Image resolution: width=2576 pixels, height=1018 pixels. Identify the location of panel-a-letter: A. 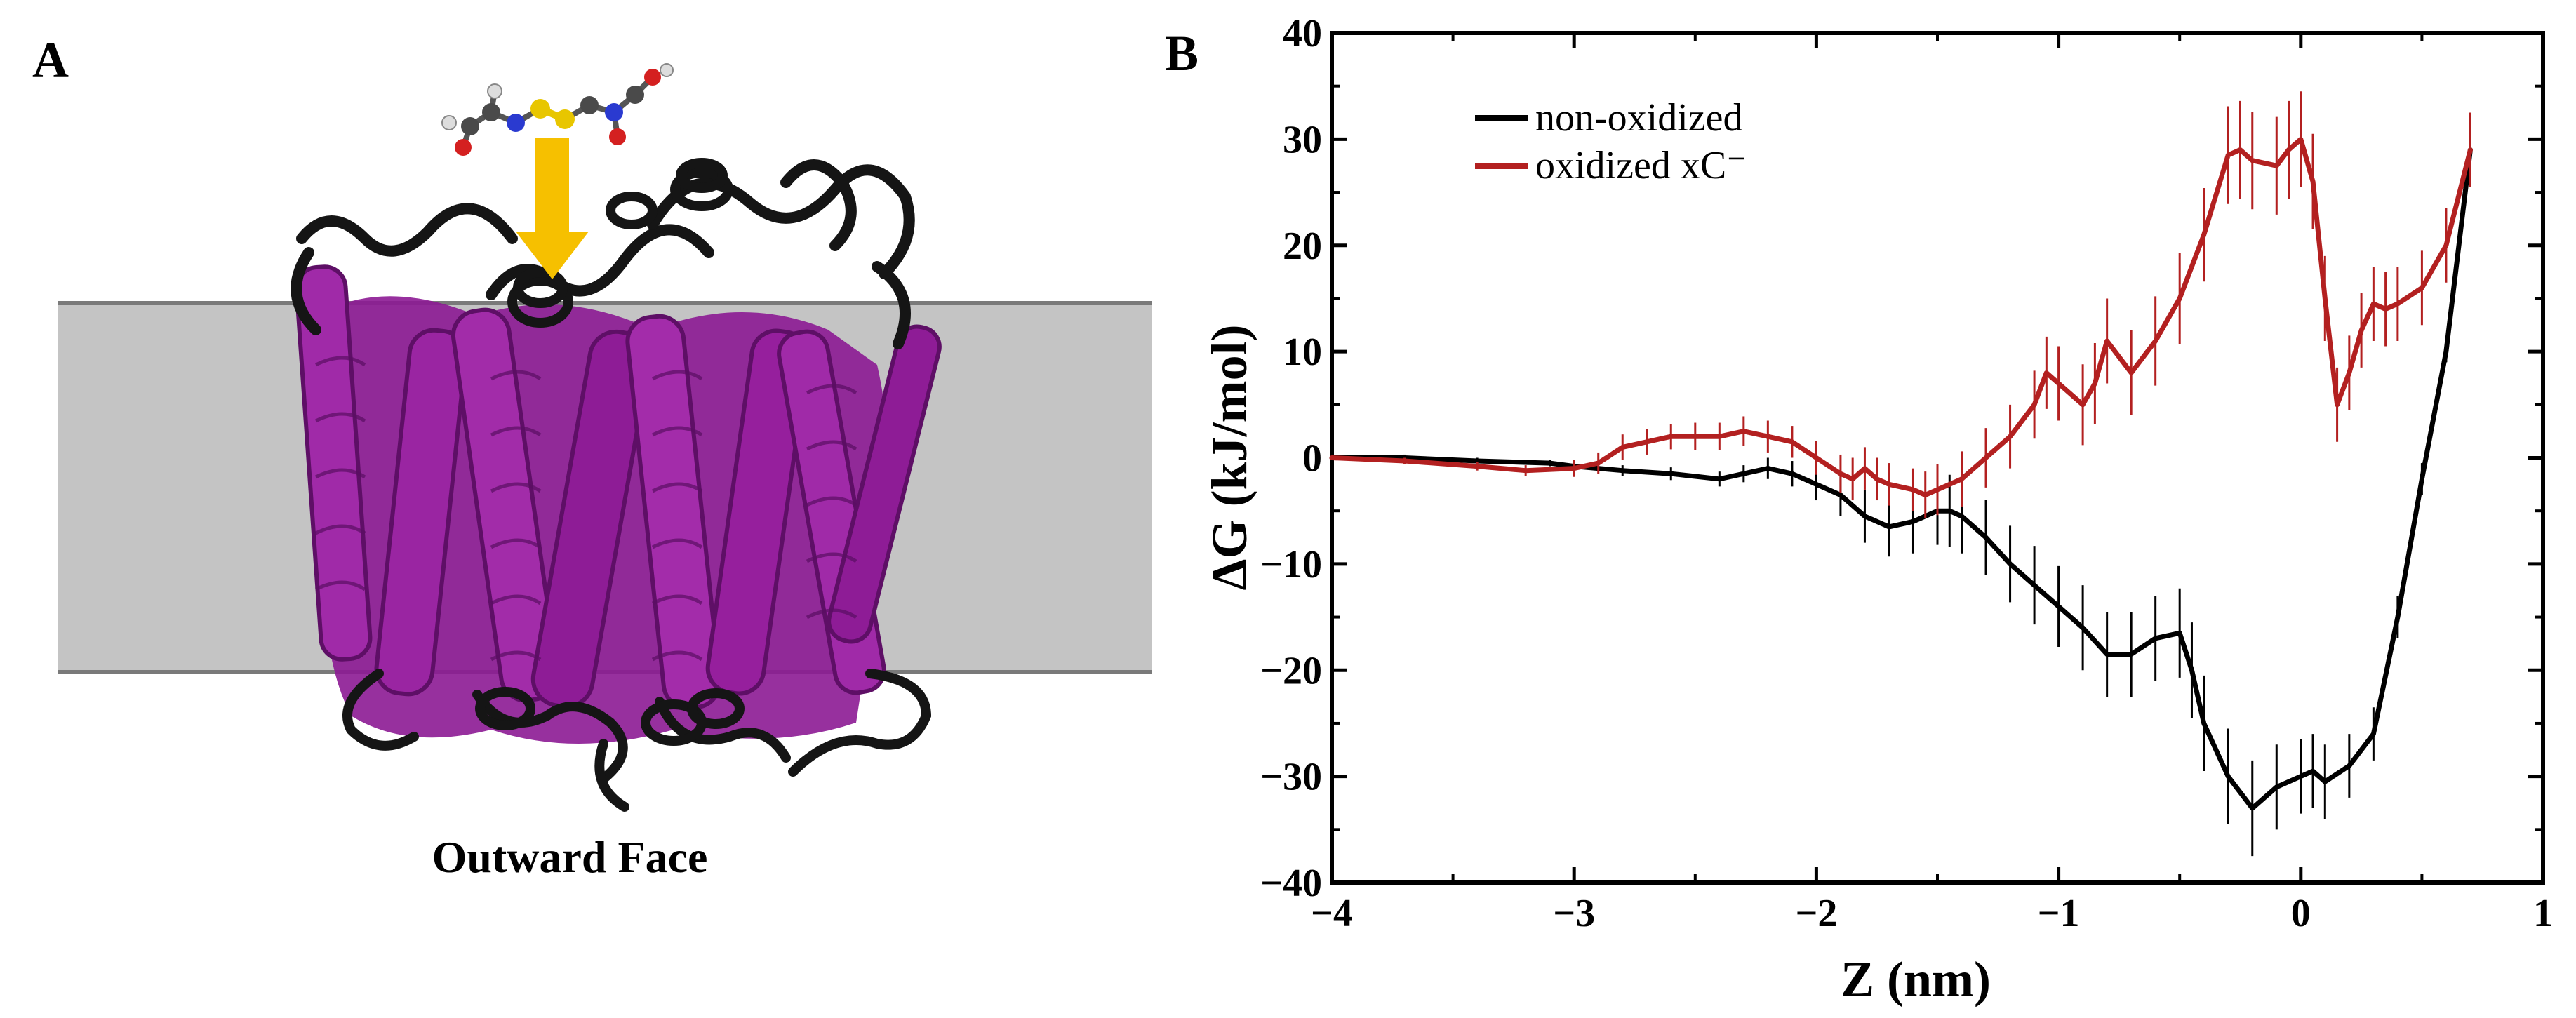
(51, 60).